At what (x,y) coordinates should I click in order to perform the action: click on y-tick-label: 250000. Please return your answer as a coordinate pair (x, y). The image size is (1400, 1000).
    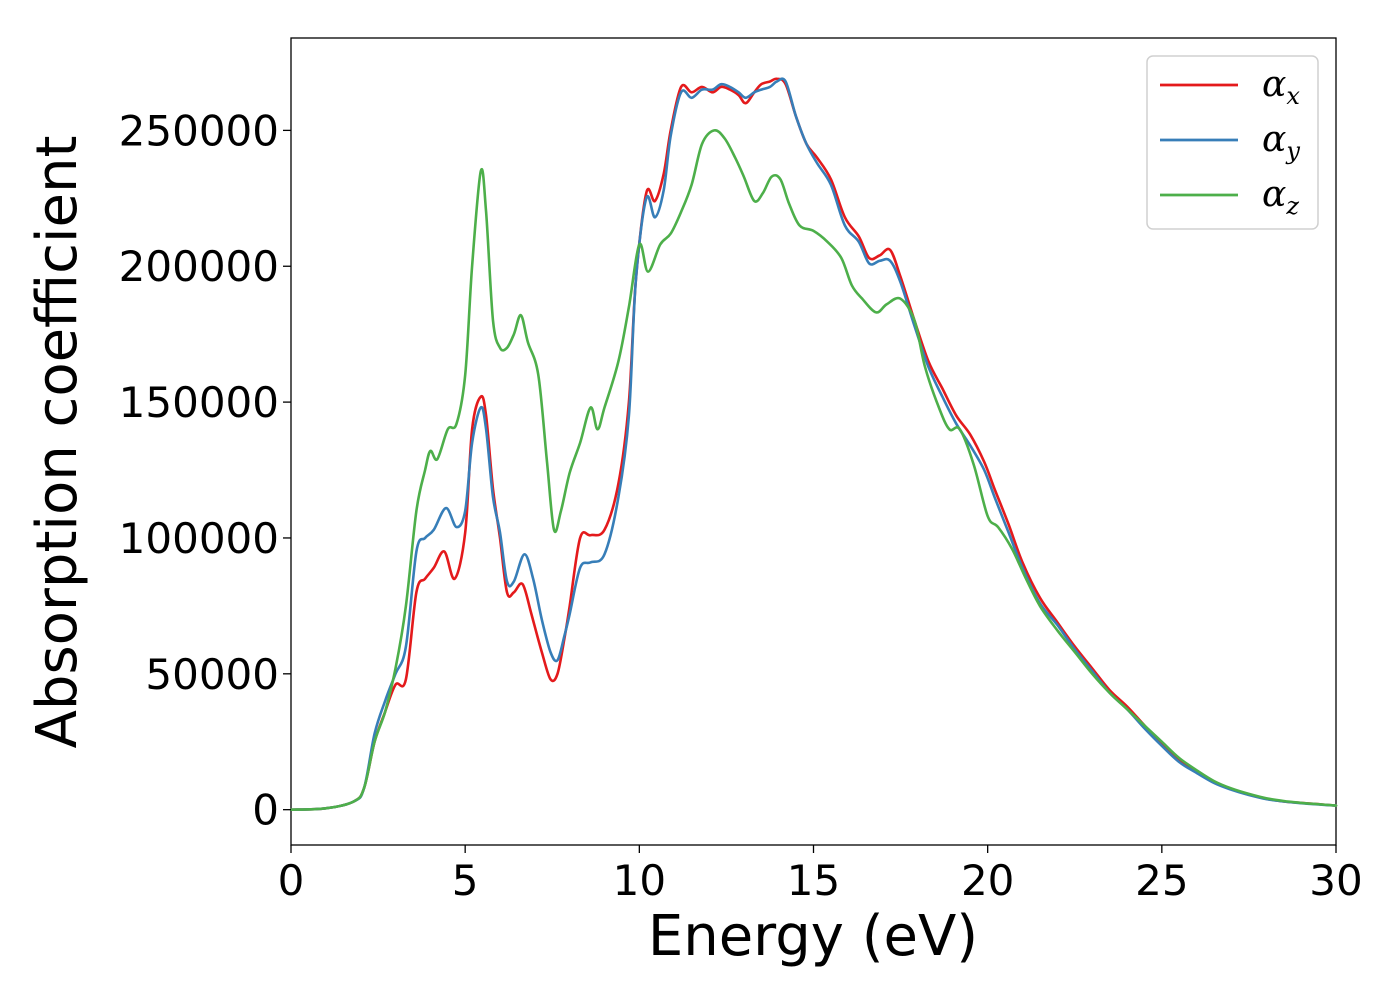
    Looking at the image, I should click on (199, 130).